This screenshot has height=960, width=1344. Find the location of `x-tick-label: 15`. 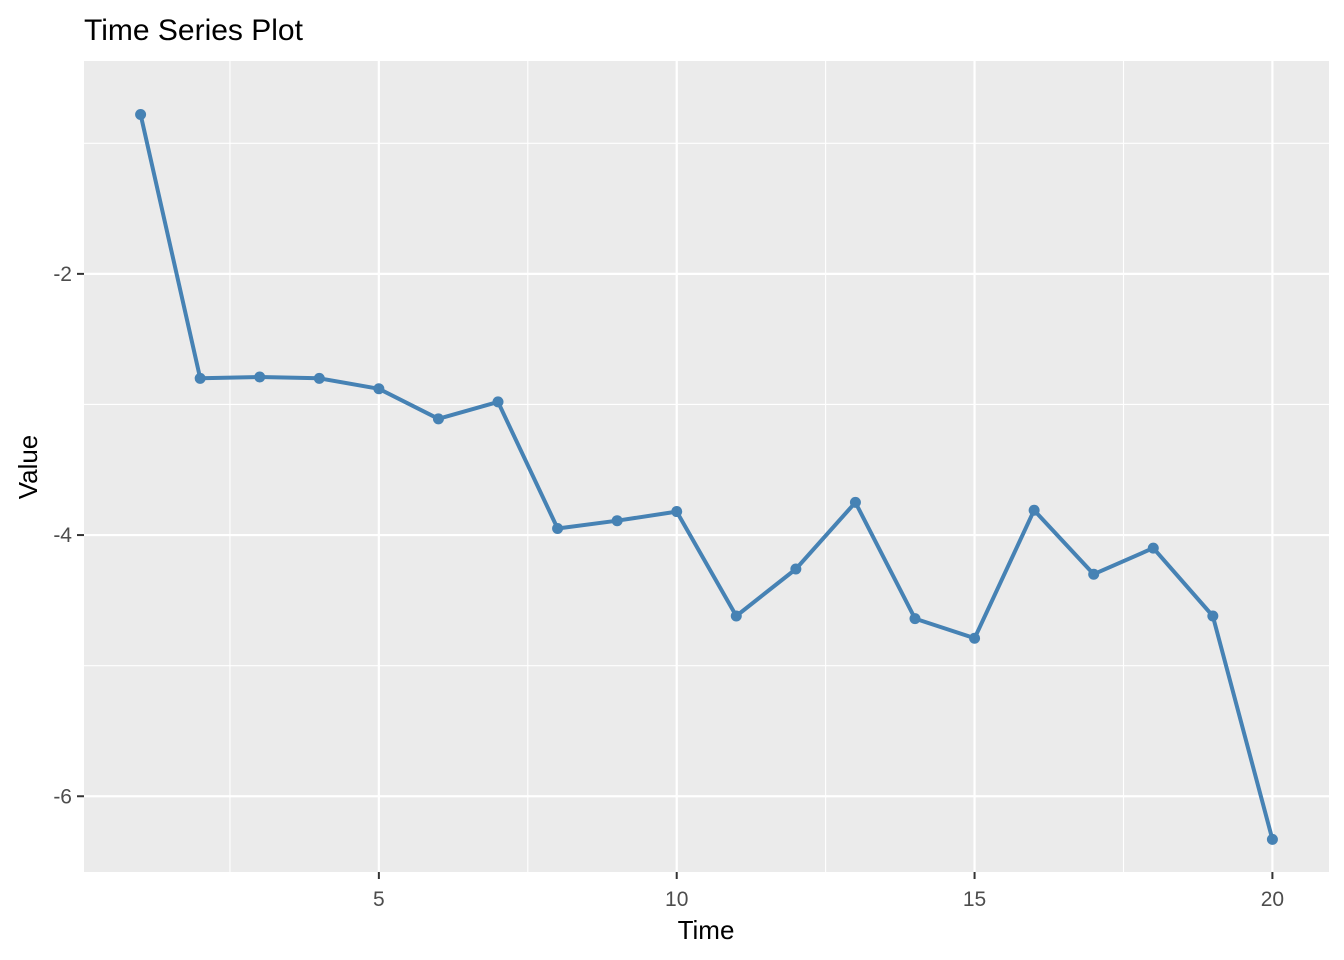

x-tick-label: 15 is located at coordinates (974, 899).